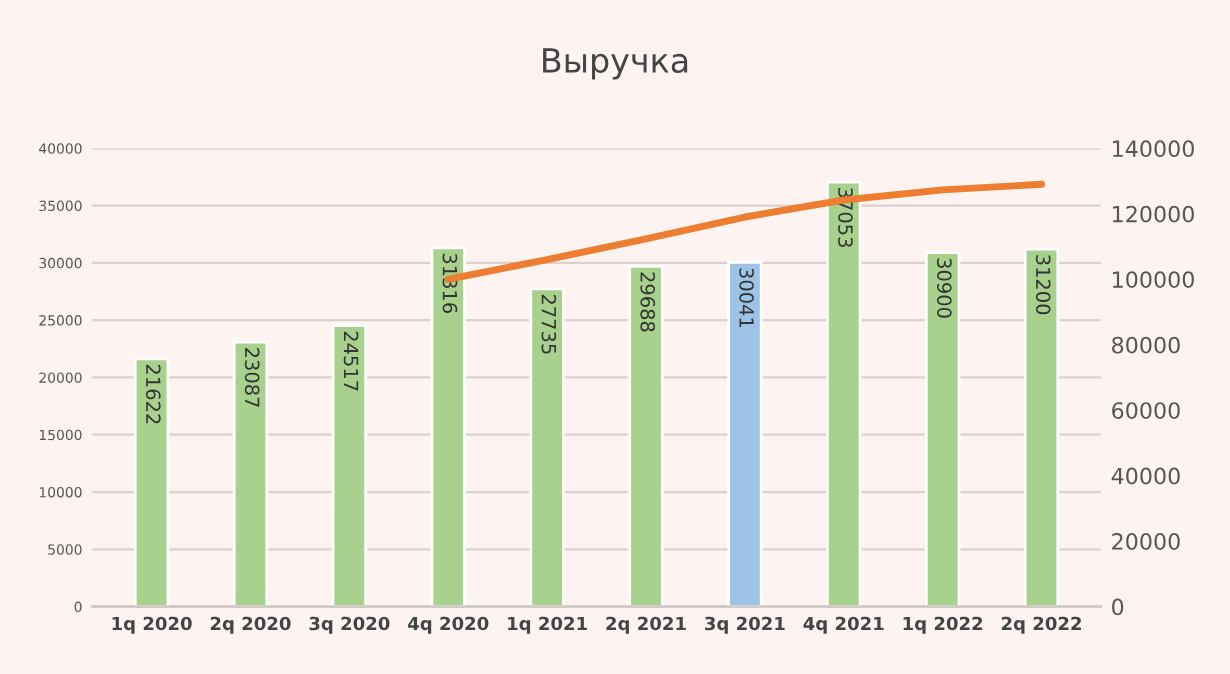  What do you see at coordinates (843, 625) in the screenshot?
I see `x-tick-label: 4q 2021` at bounding box center [843, 625].